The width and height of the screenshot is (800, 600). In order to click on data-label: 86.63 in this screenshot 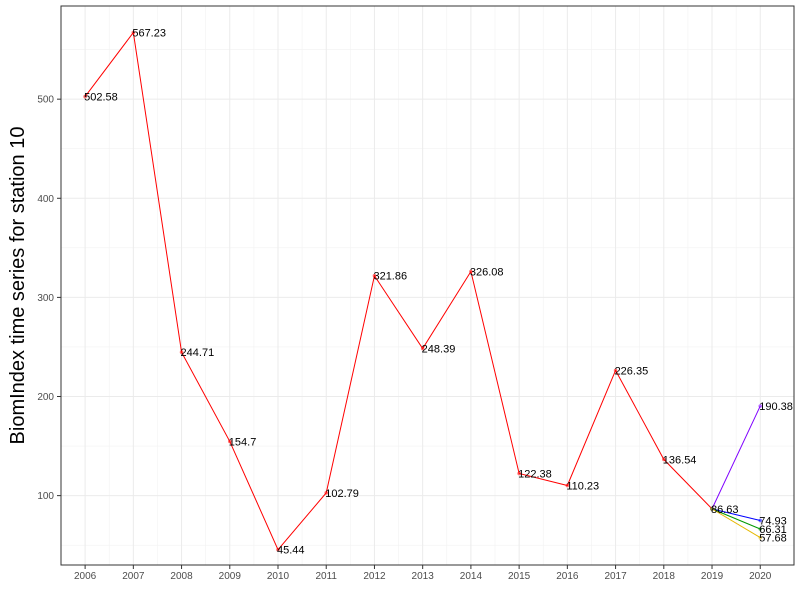, I will do `click(725, 510)`.